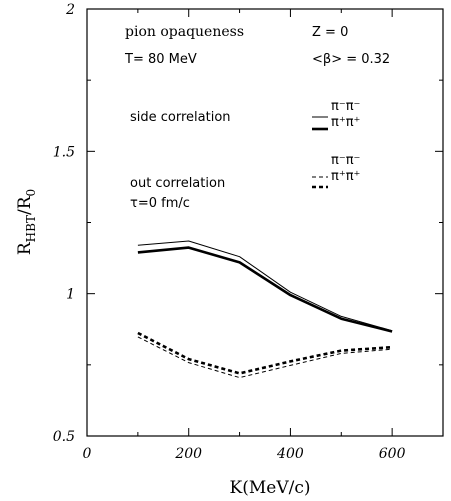 This screenshot has height=501, width=451. What do you see at coordinates (188, 454) in the screenshot?
I see `x-tick-label: 200` at bounding box center [188, 454].